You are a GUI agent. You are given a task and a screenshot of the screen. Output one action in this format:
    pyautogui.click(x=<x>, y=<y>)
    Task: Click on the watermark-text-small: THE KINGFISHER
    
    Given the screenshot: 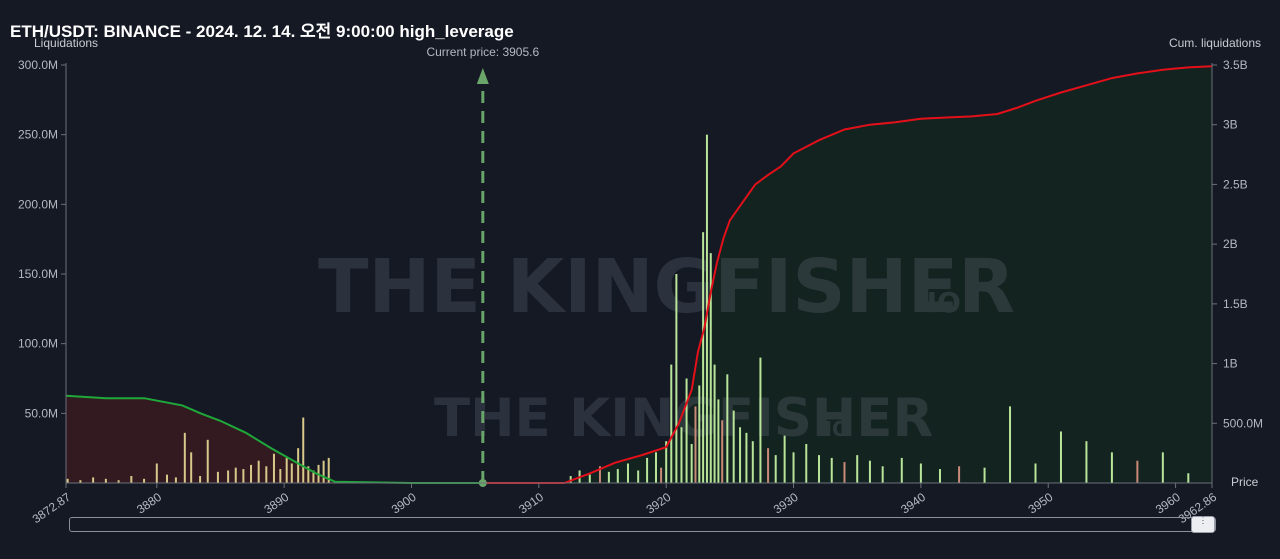 What is the action you would take?
    pyautogui.click(x=683, y=418)
    